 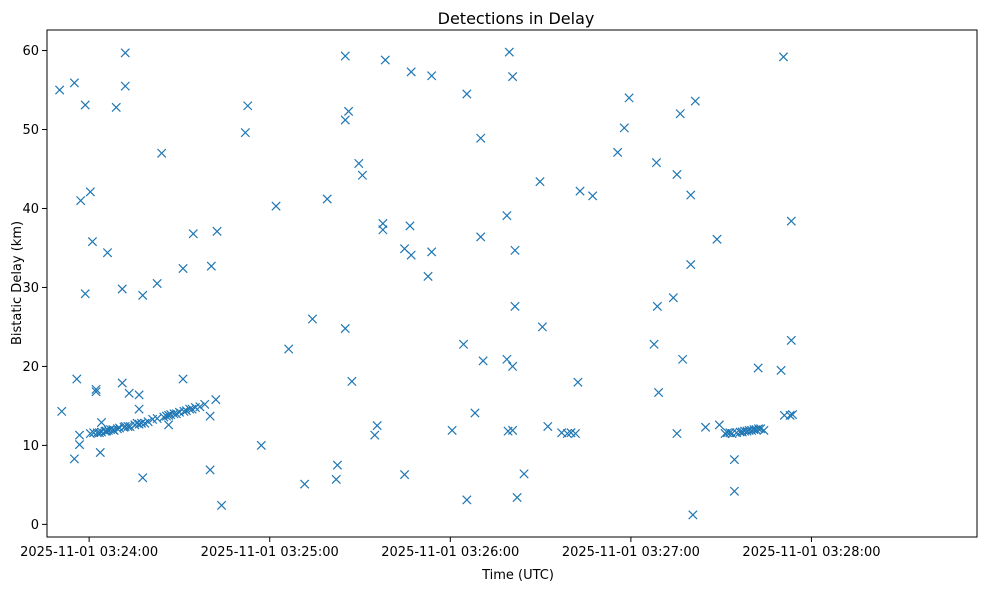 I want to click on x-tick-label: 2025-11-01 03:28:00, so click(x=811, y=552).